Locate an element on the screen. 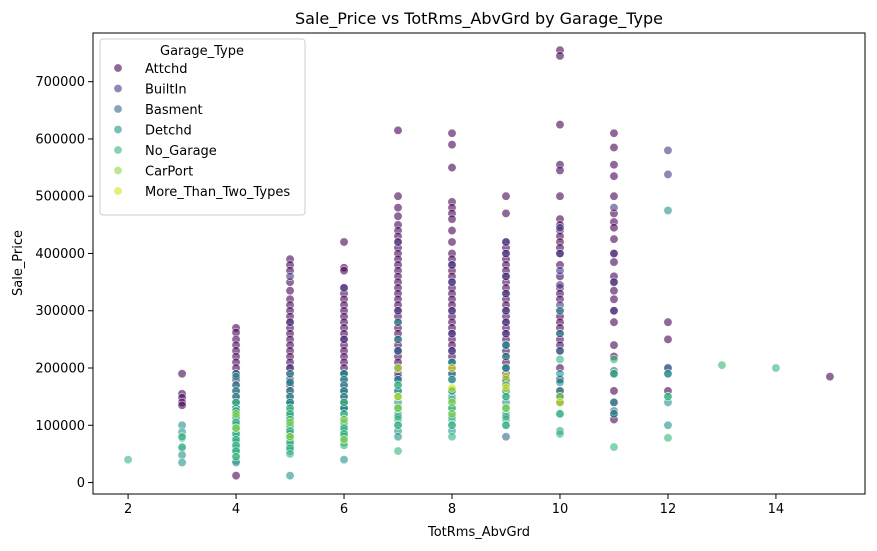 This screenshot has width=877, height=551. legend-label: Detchd is located at coordinates (168, 131).